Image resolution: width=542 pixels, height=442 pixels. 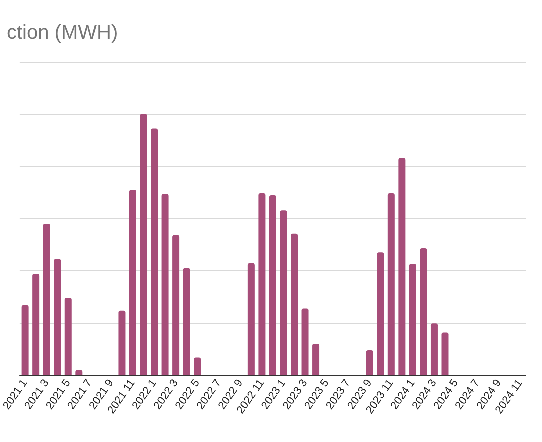 What do you see at coordinates (62, 33) in the screenshot?
I see `chart-title: ction (MWH)` at bounding box center [62, 33].